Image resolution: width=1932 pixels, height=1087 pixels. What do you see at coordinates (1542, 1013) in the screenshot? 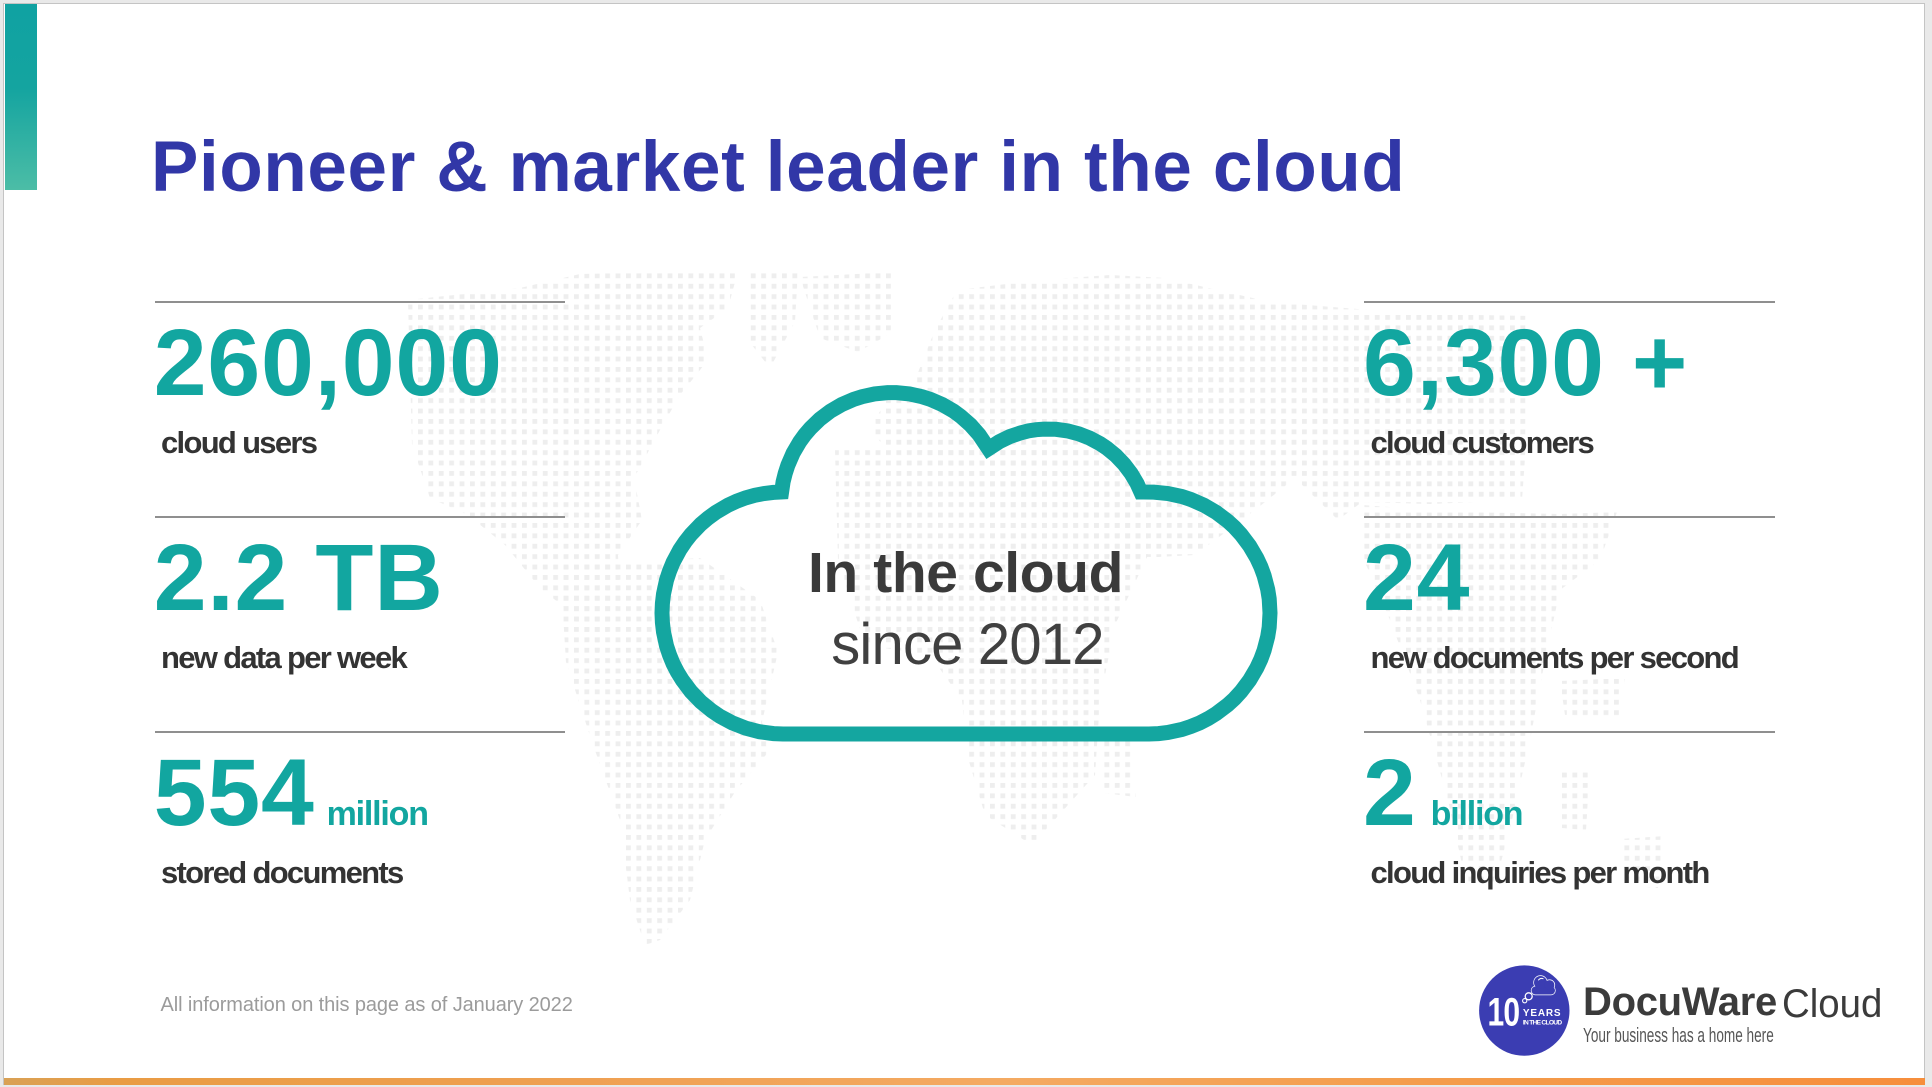
I see `svg-text: YEARS` at bounding box center [1542, 1013].